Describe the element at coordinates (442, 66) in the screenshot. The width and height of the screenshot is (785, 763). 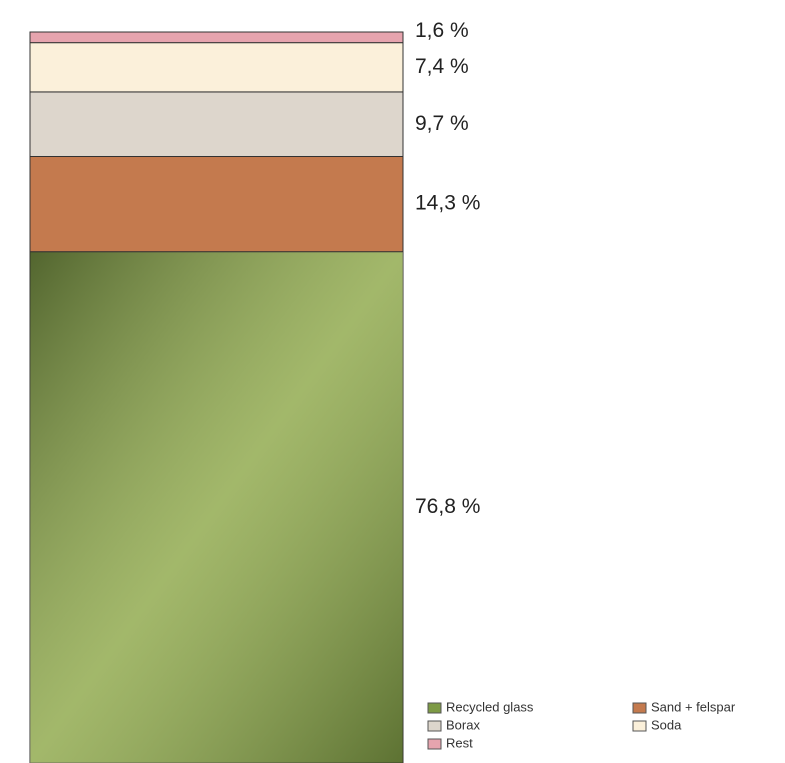
I see `value-label: 7,4 %` at that location.